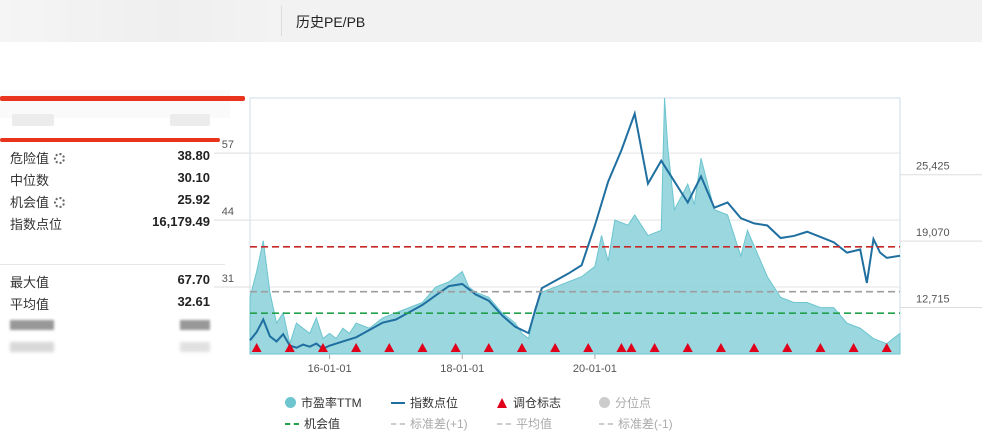 This screenshot has height=441, width=982. What do you see at coordinates (434, 403) in the screenshot?
I see `legend-label: 指数点位` at bounding box center [434, 403].